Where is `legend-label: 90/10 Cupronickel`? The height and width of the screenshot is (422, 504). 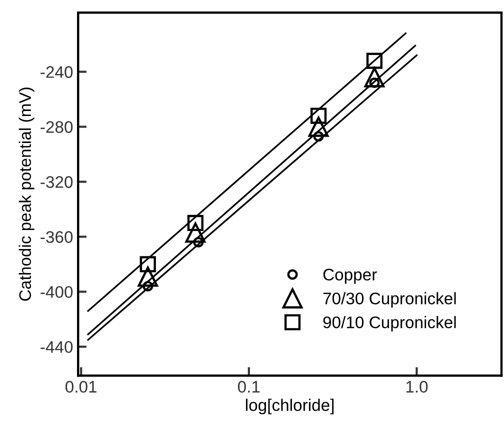
legend-label: 90/10 Cupronickel is located at coordinates (389, 324).